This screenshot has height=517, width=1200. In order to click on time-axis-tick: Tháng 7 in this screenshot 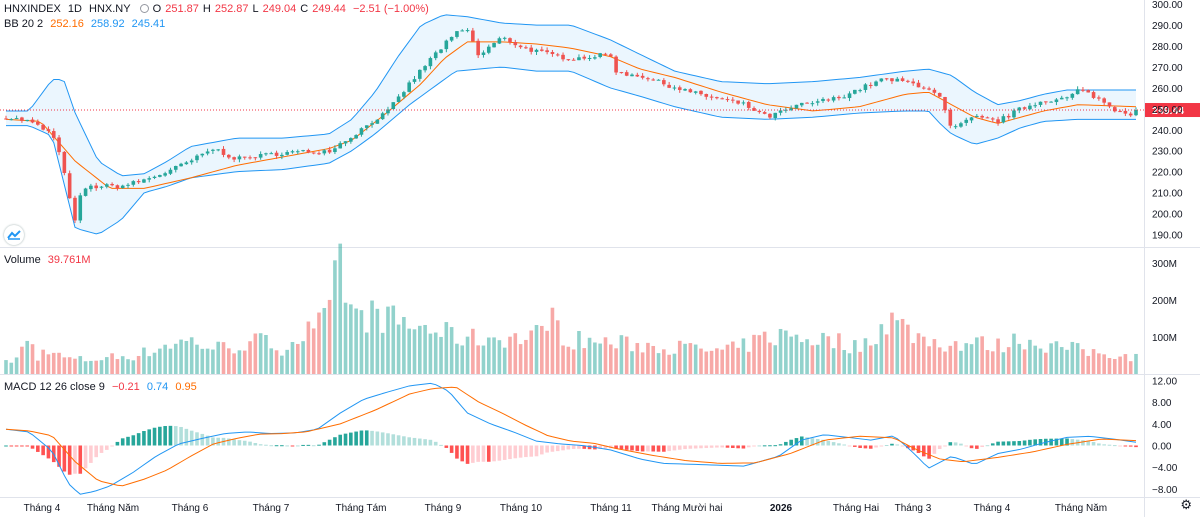, I will do `click(271, 508)`.